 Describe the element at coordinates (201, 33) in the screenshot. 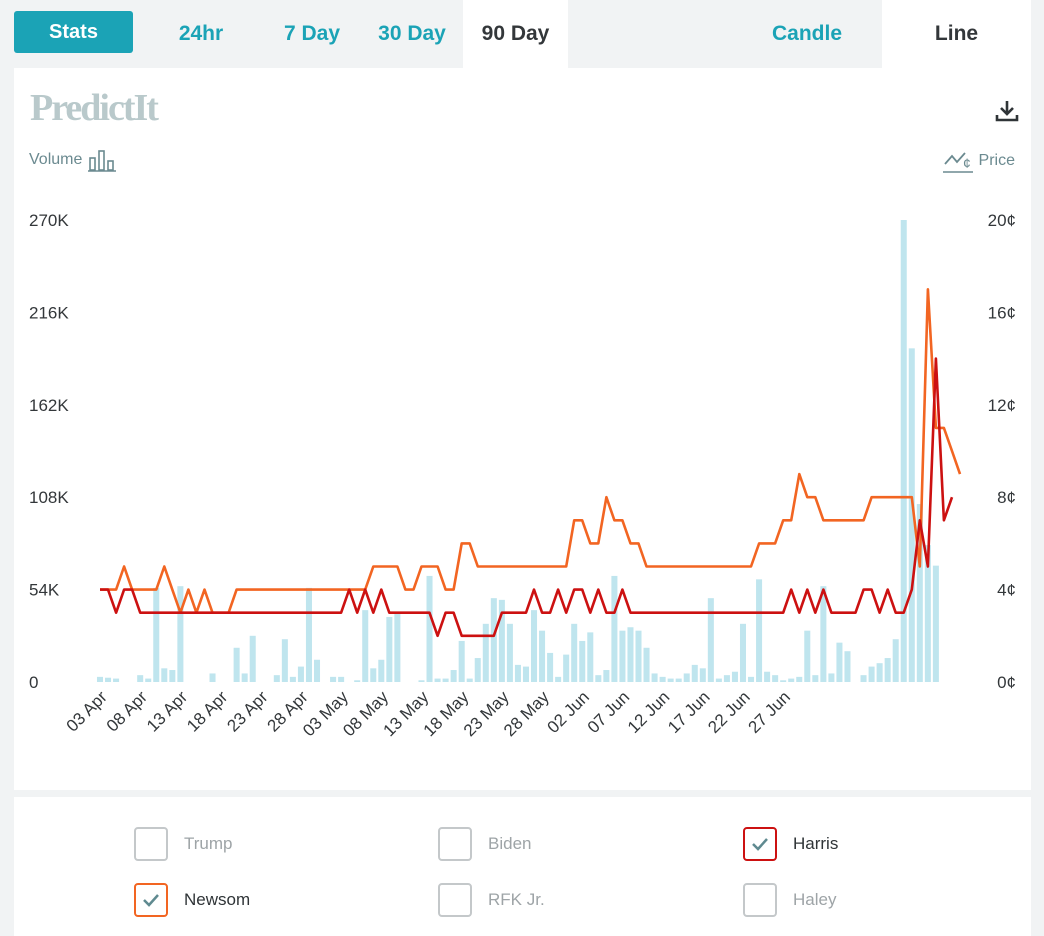

I see `tab-24hr: 24hr` at that location.